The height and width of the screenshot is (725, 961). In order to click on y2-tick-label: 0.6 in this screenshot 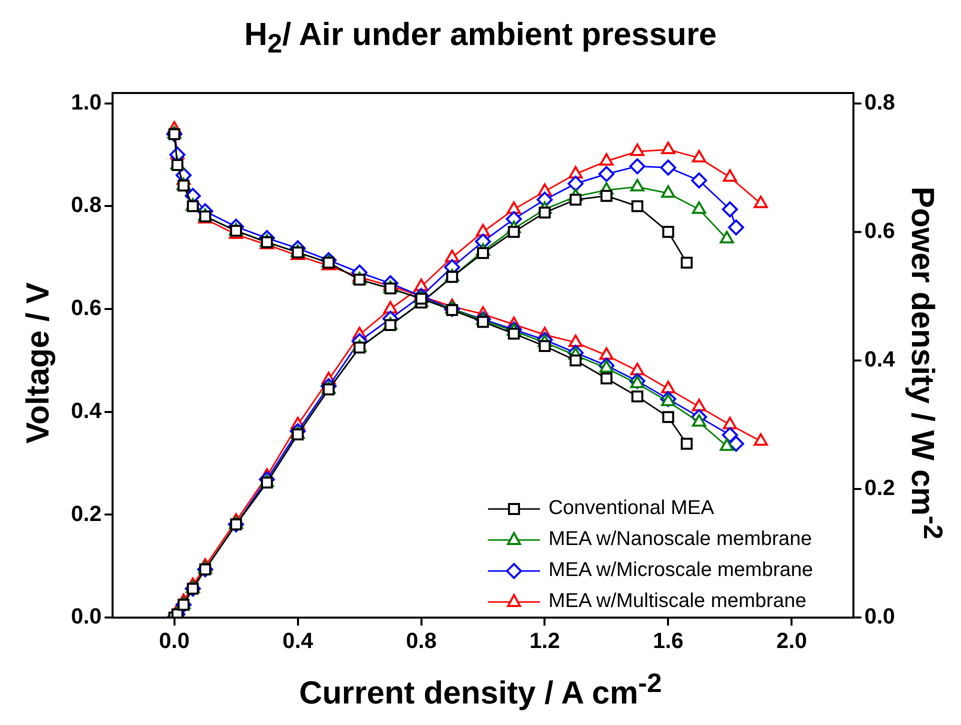, I will do `click(880, 230)`.